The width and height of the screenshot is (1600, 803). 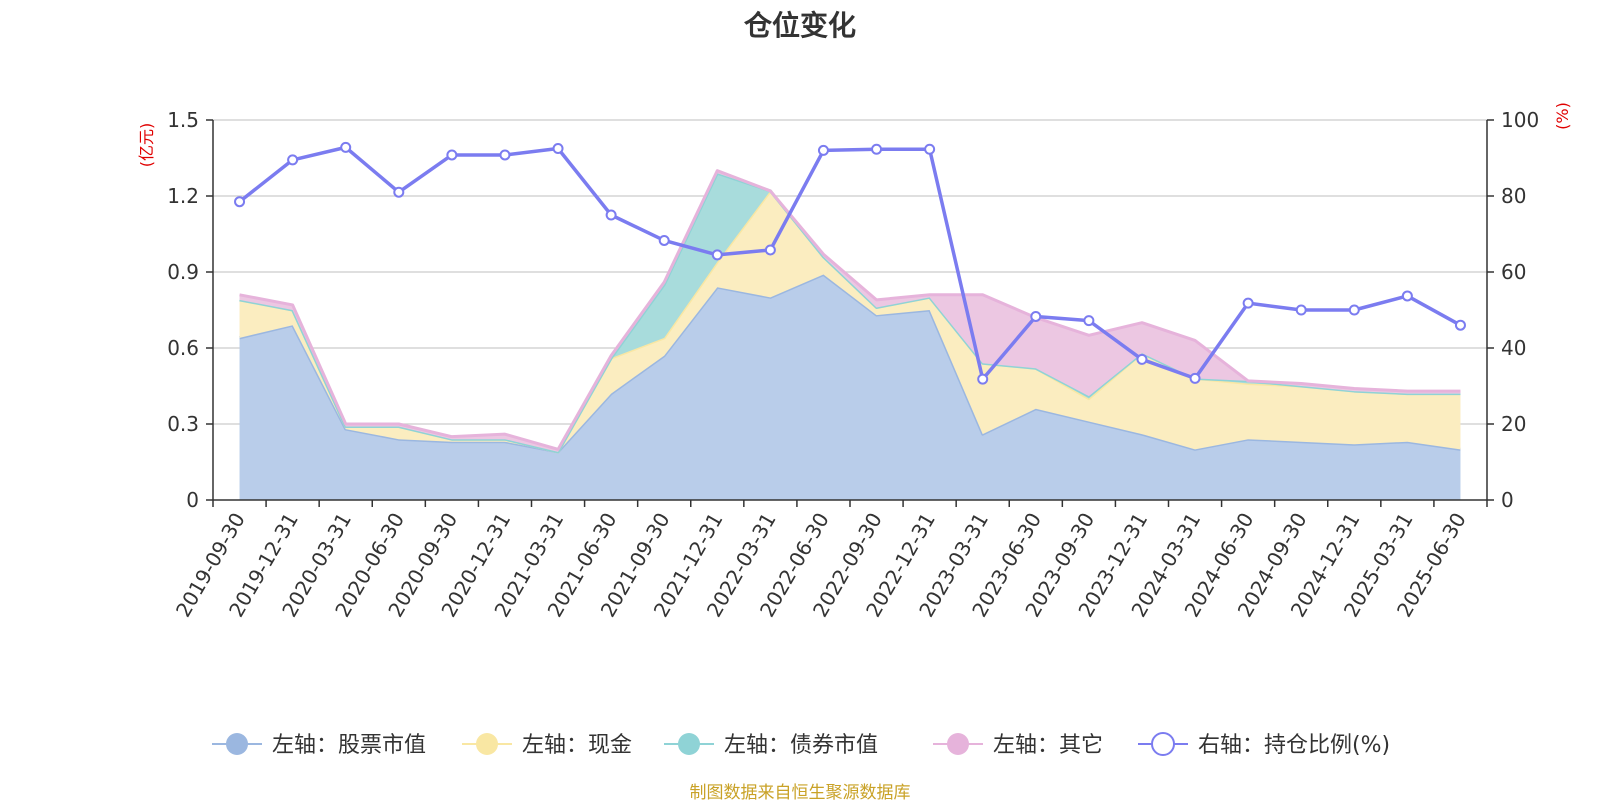 I want to click on legend: 左轴：股票市值 左轴：现金 左轴：债券市值 左轴：其它 右轴：持仓比例(%), so click(x=801, y=745).